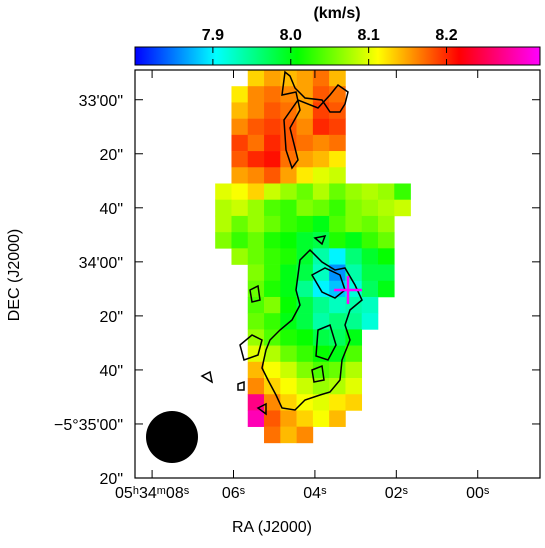  I want to click on colorbar, so click(337, 56).